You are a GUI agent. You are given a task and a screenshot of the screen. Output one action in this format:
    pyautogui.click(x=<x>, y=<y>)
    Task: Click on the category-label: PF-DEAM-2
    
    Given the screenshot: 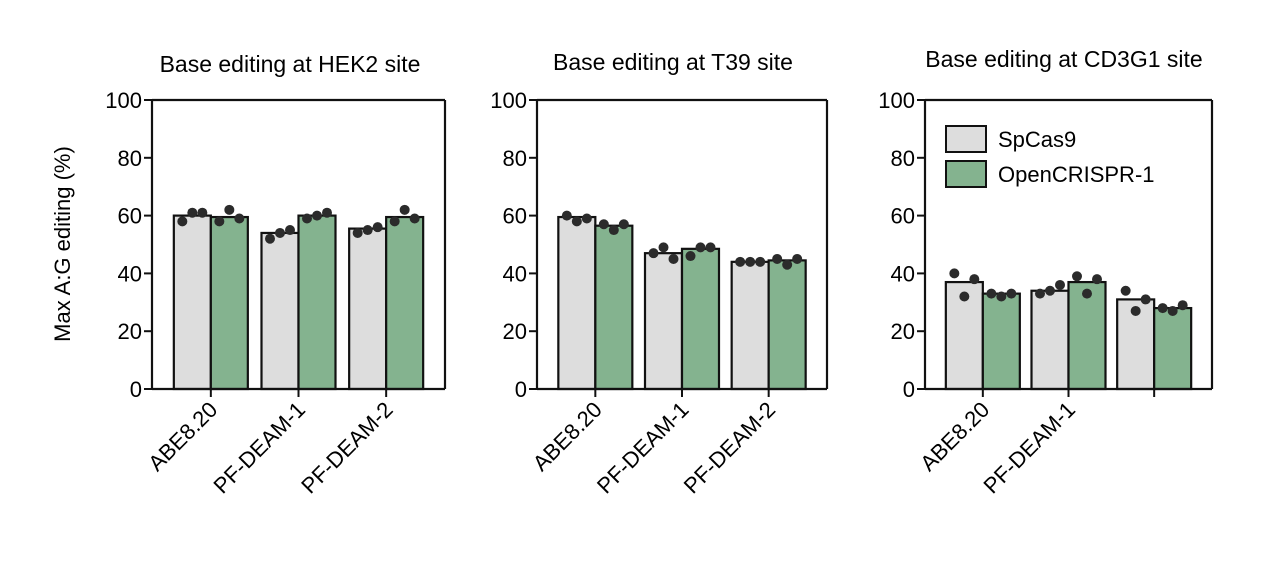 What is the action you would take?
    pyautogui.click(x=730, y=448)
    